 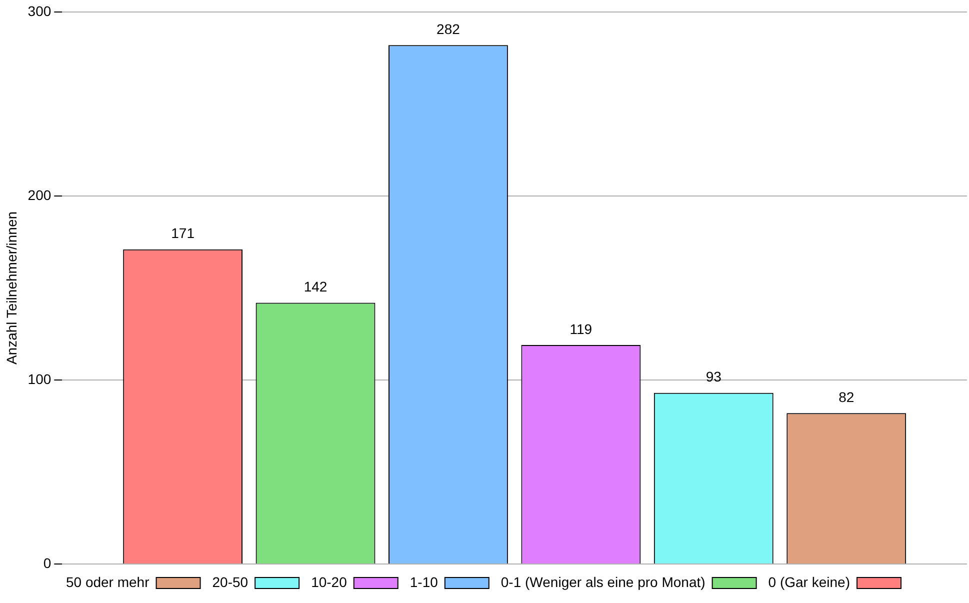 What do you see at coordinates (108, 582) in the screenshot?
I see `legend-label: 50 oder mehr` at bounding box center [108, 582].